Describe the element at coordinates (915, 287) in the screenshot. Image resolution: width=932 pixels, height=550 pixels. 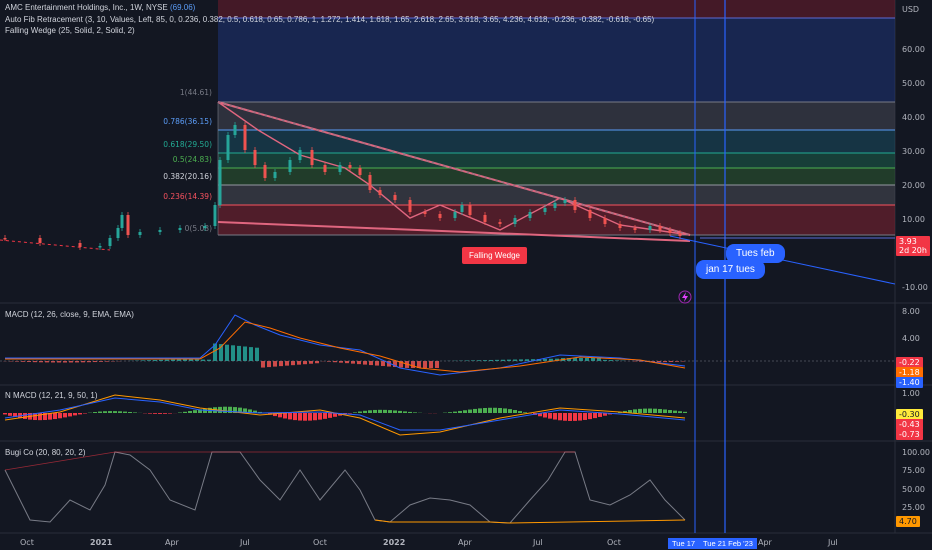
I see `price-tick: -10.00` at that location.